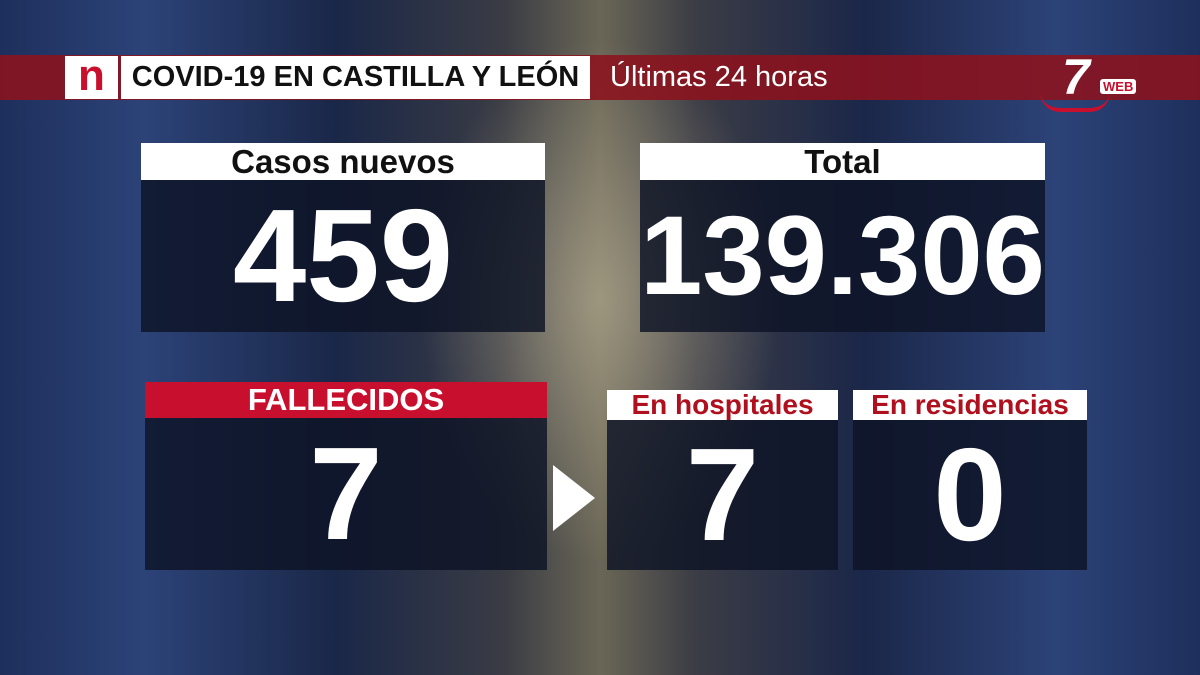  I want to click on arrow, so click(574, 498).